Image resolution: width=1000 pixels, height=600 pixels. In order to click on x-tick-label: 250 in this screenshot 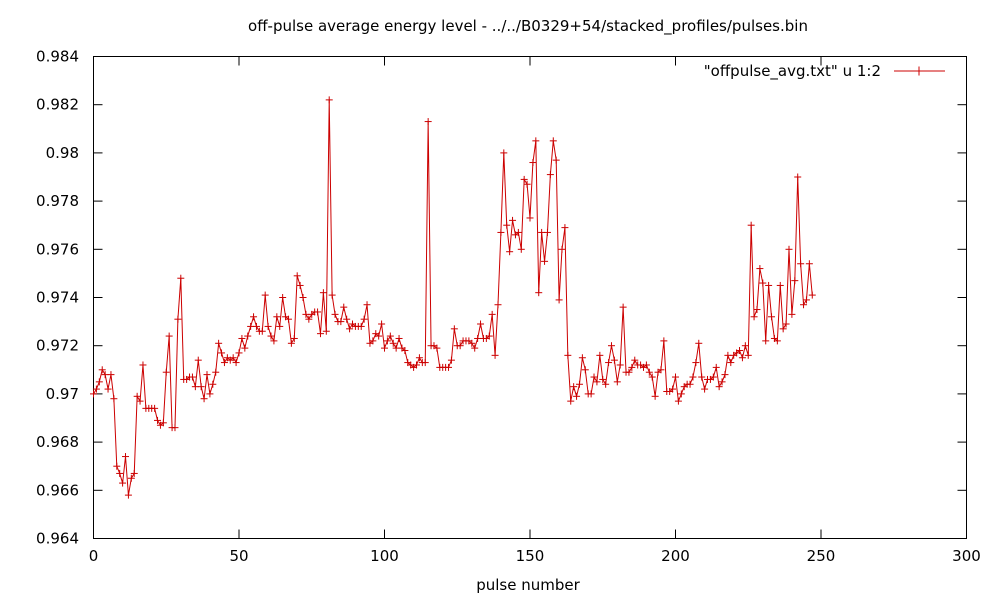, I will do `click(821, 556)`.